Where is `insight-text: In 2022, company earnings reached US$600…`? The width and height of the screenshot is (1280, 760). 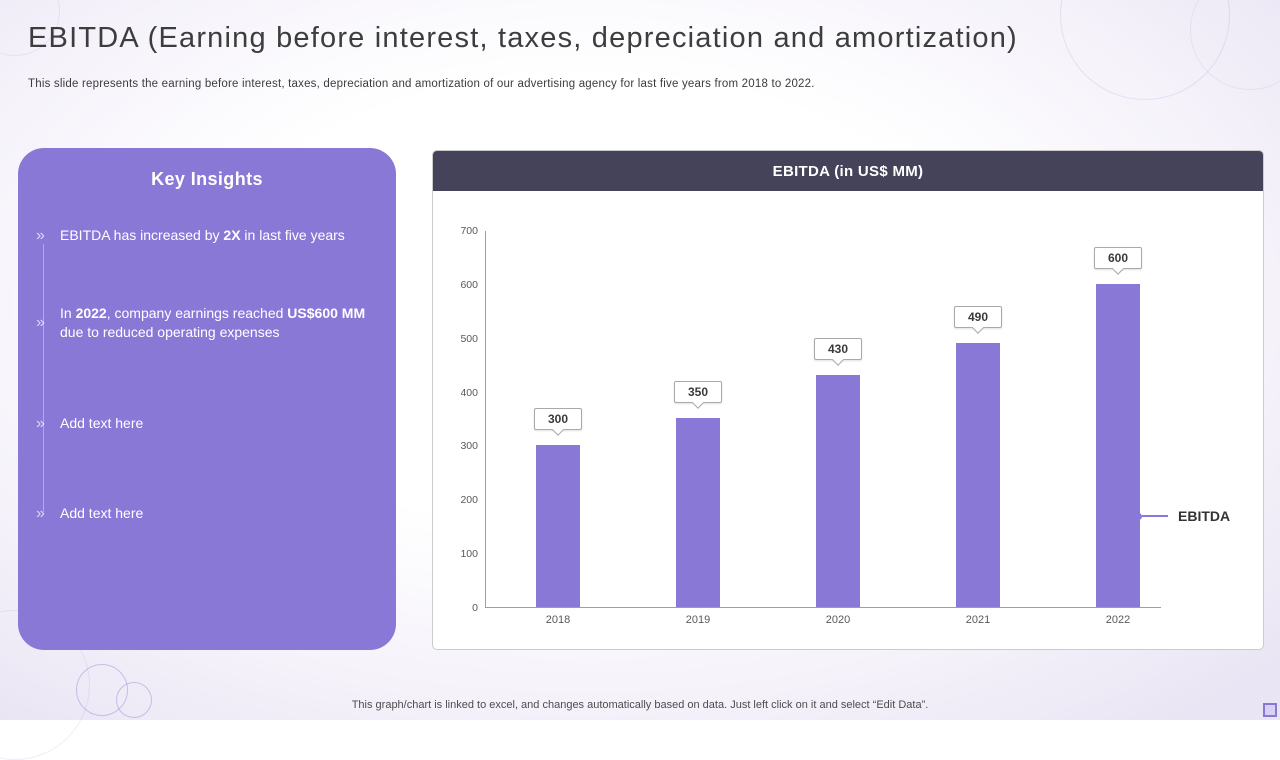 insight-text: In 2022, company earnings reached US$600… is located at coordinates (213, 323).